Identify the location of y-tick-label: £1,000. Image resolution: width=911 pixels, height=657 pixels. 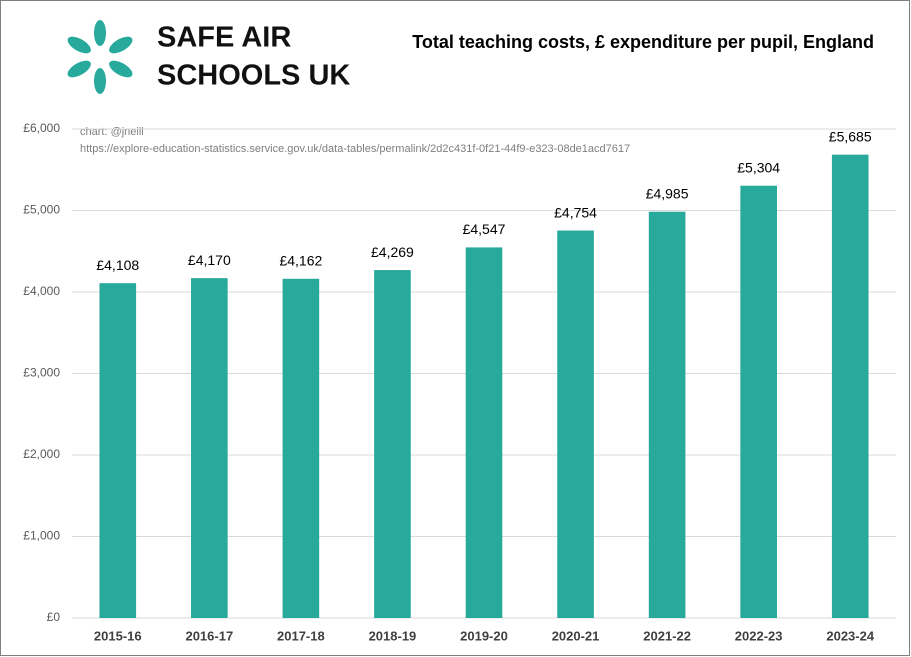
(41, 536).